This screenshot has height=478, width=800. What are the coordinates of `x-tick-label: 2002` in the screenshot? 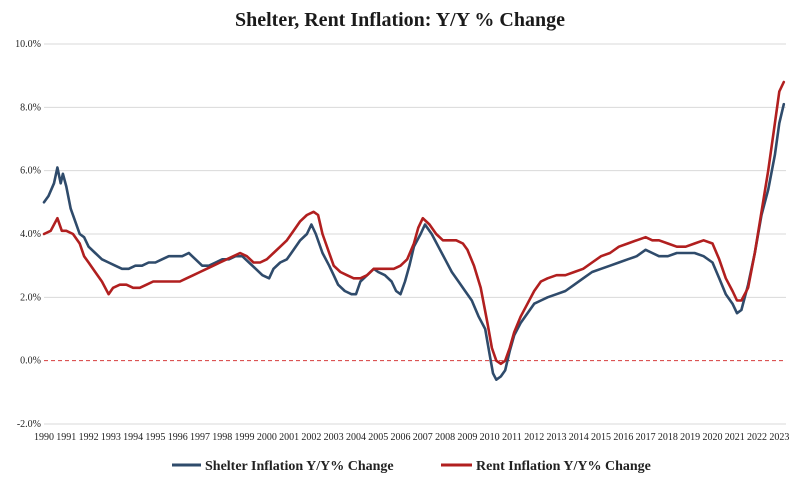 It's located at (311, 437).